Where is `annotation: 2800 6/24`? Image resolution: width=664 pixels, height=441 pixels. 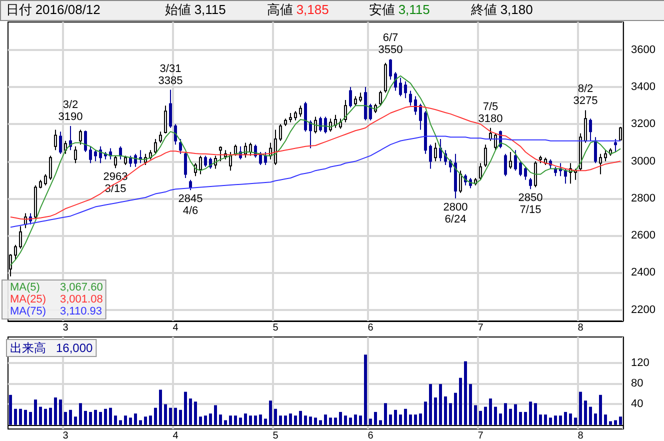
annotation: 2800 6/24 is located at coordinates (455, 213).